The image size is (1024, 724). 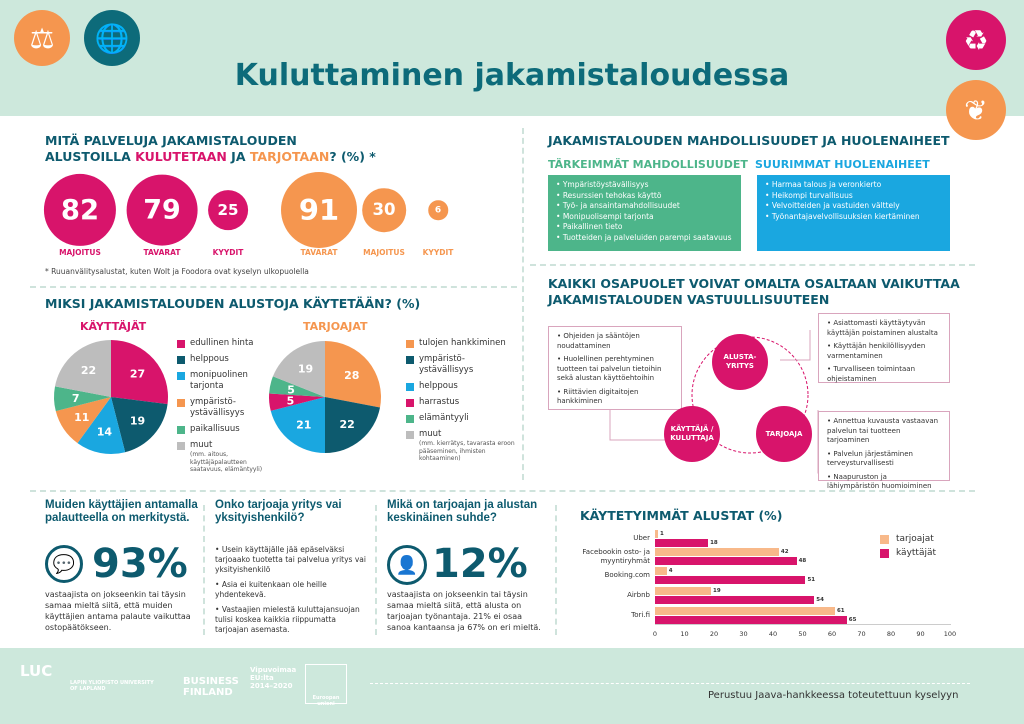 What do you see at coordinates (802, 561) in the screenshot?
I see `bar-value-label: 48` at bounding box center [802, 561].